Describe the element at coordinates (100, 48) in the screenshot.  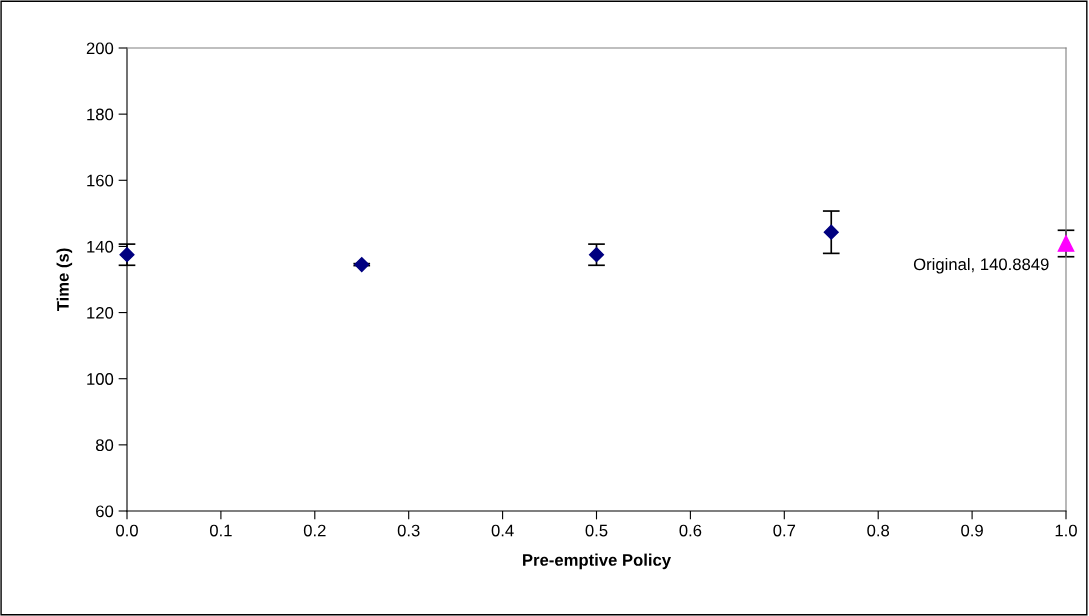
I see `y-tick-label: 200` at that location.